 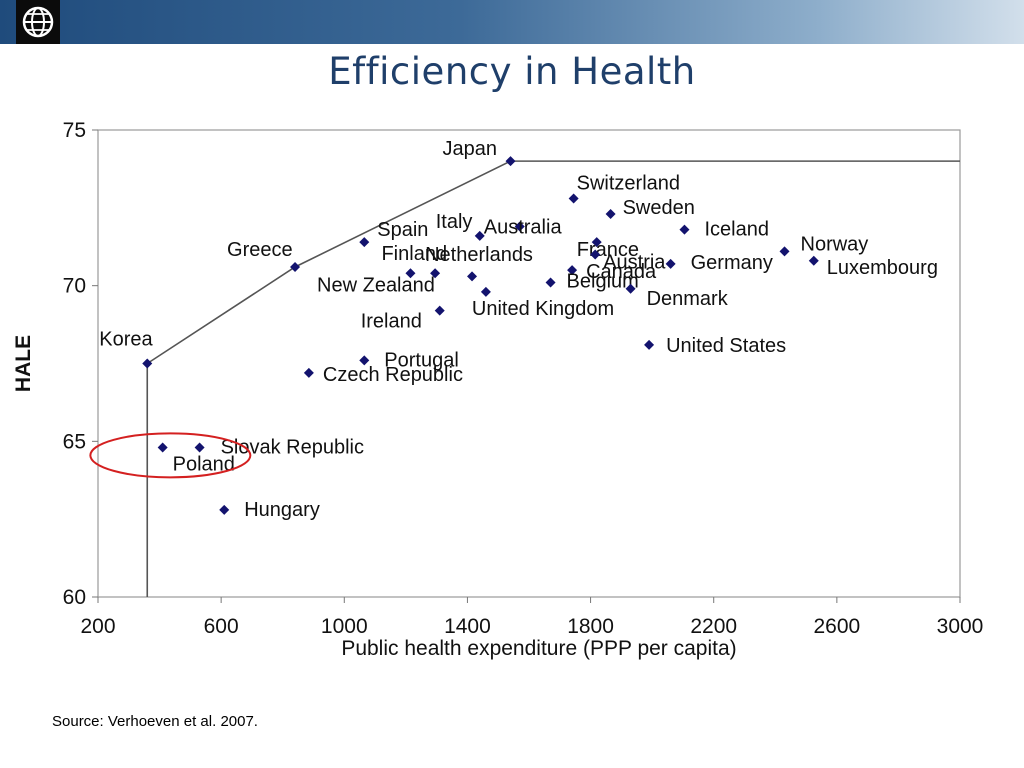 I want to click on world-bank-logo, so click(x=38, y=22).